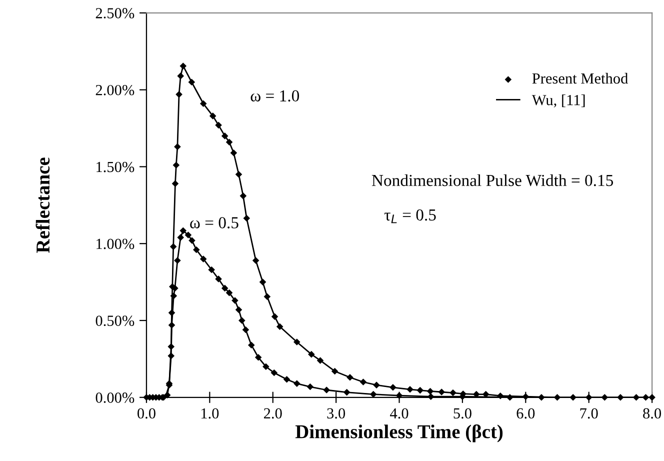  What do you see at coordinates (652, 413) in the screenshot?
I see `x-tick-label: 8.0` at bounding box center [652, 413].